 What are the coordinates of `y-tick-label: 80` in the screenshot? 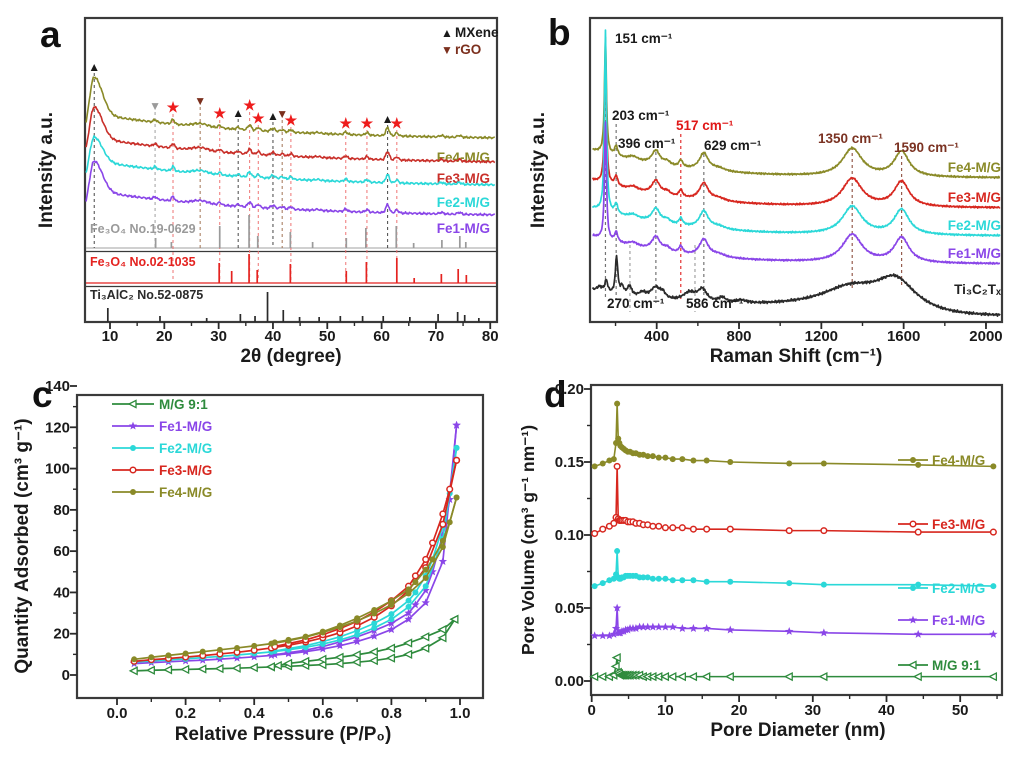 It's located at (61, 510).